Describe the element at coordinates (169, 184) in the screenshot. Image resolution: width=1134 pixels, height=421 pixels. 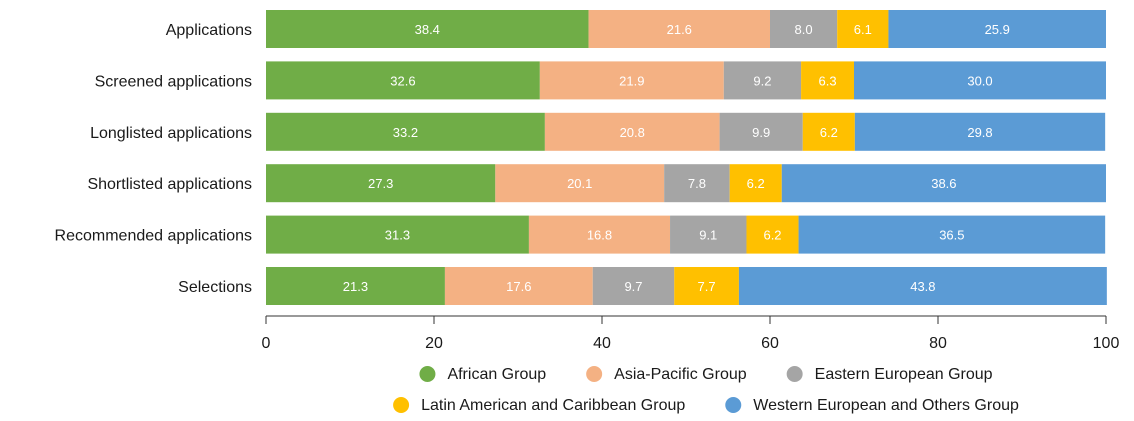
I see `category-label-shortlisted-applications: Shortlisted applications` at that location.